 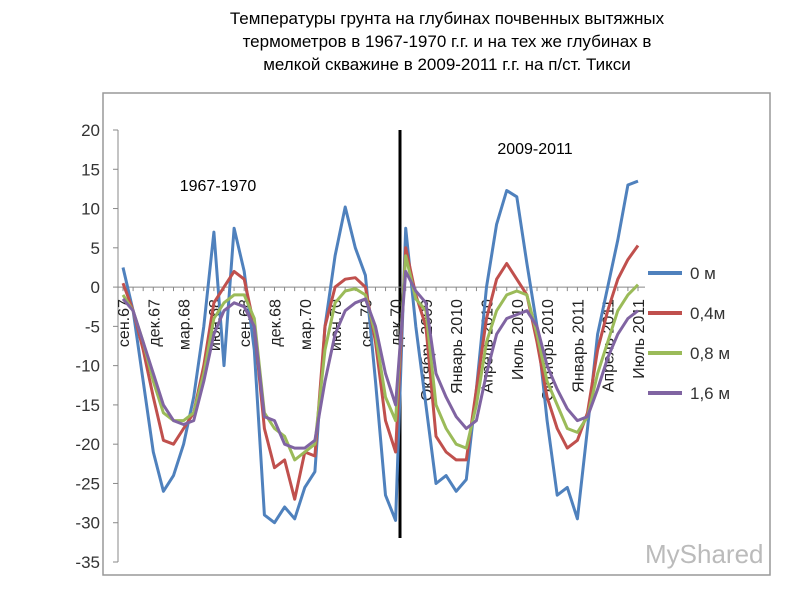 What do you see at coordinates (92, 326) in the screenshot?
I see `y-tick-label: -5` at bounding box center [92, 326].